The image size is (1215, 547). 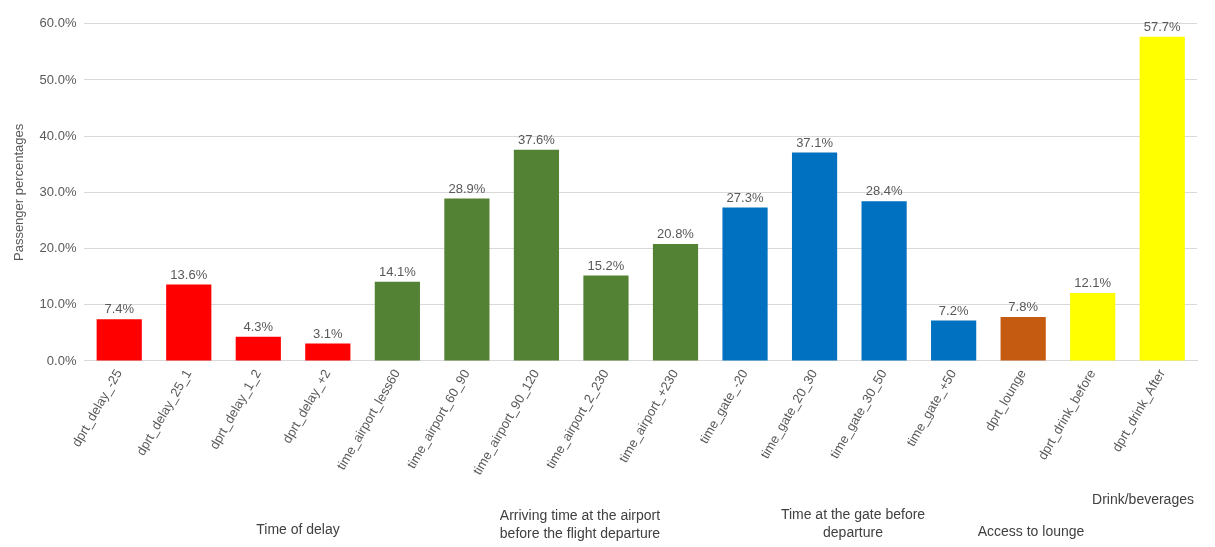 I want to click on data-label: 7.4%, so click(x=119, y=309).